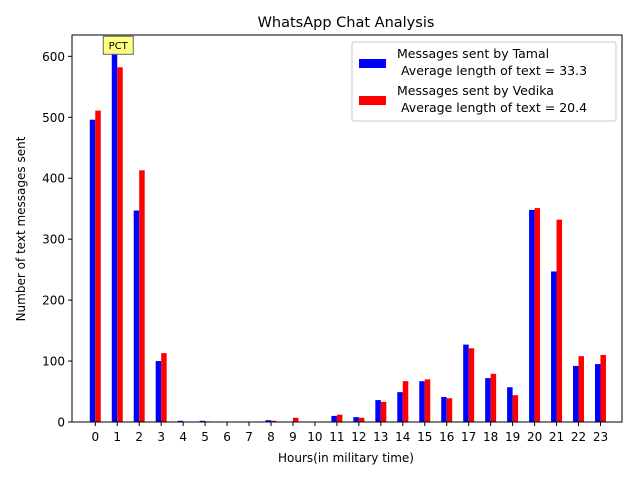 The width and height of the screenshot is (640, 480). What do you see at coordinates (446, 437) in the screenshot?
I see `x-tick-label: 16` at bounding box center [446, 437].